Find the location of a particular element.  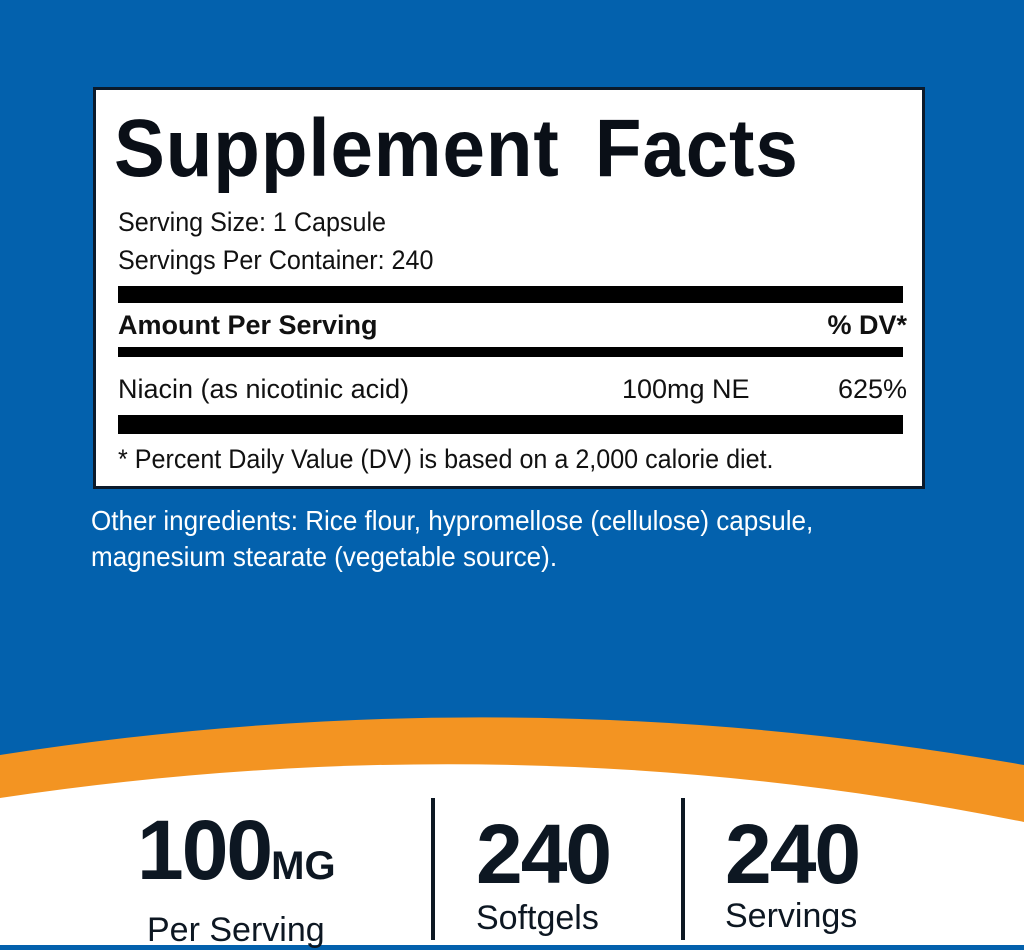

facts-title: Supplement Facts is located at coordinates (456, 148).